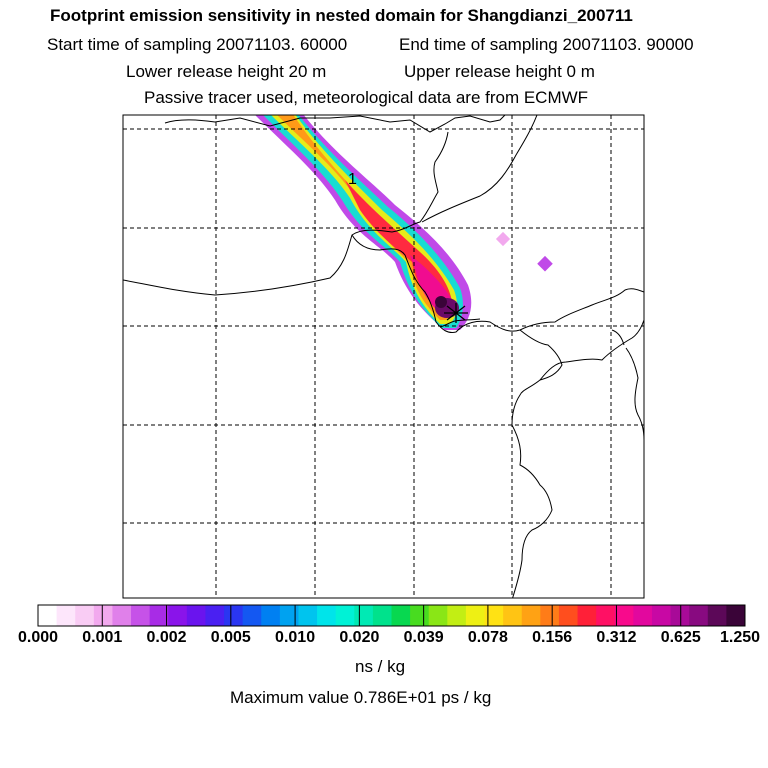  I want to click on colorbar-tick-label: 0.625, so click(680, 637).